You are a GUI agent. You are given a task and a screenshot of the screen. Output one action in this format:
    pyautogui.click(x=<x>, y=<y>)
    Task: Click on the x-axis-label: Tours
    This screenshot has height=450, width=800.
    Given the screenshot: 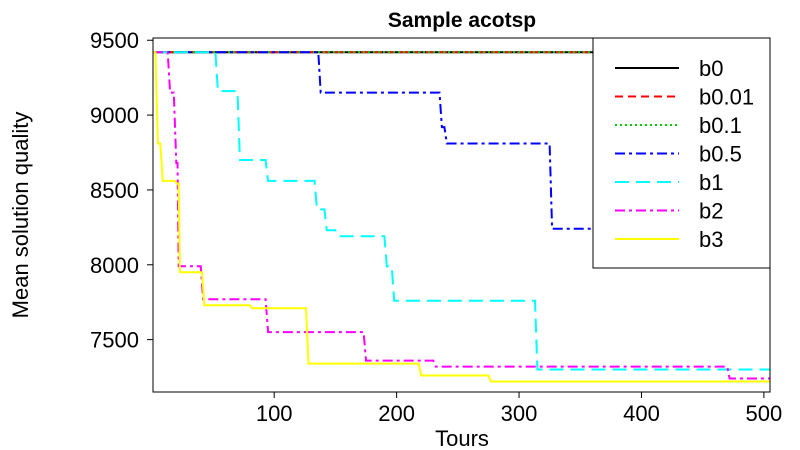 What is the action you would take?
    pyautogui.click(x=462, y=438)
    